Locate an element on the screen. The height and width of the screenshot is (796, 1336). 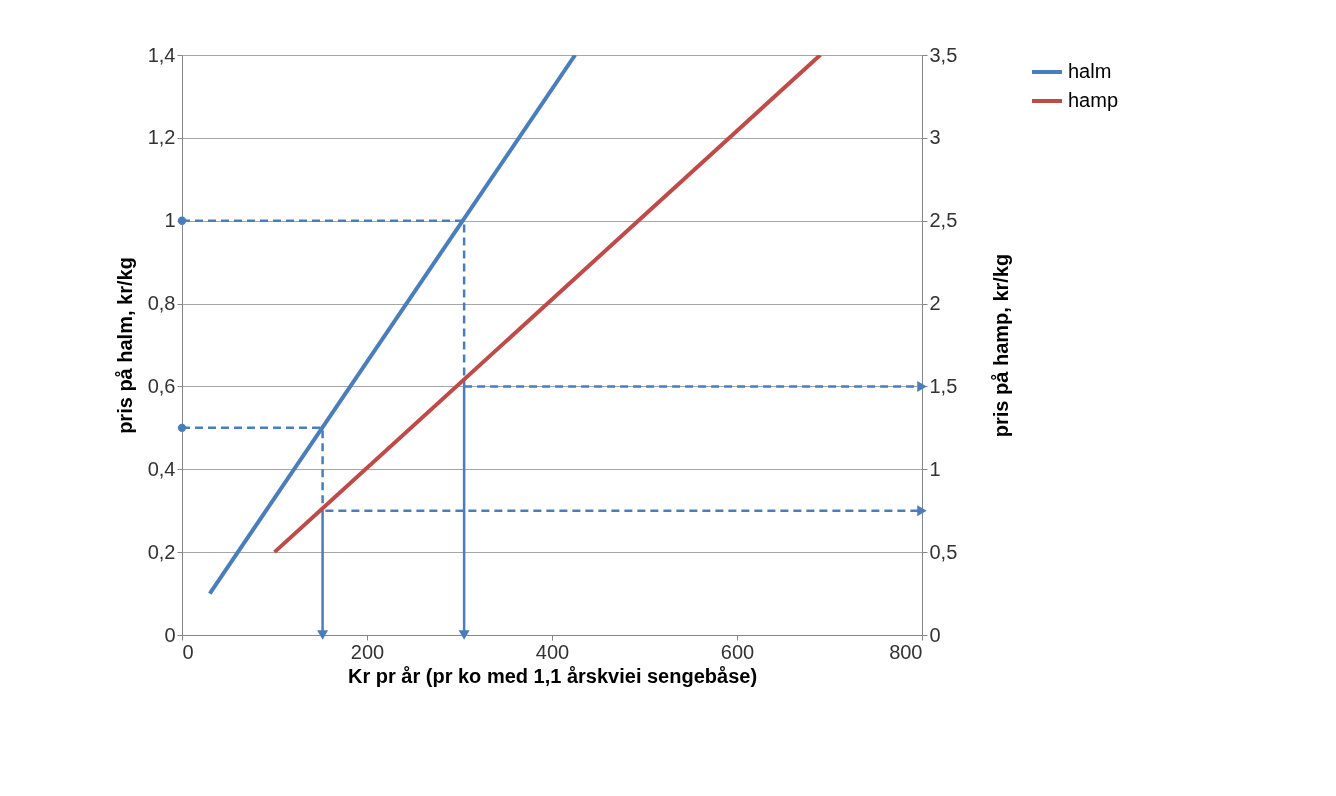
x-tick-label: 200 is located at coordinates (367, 651).